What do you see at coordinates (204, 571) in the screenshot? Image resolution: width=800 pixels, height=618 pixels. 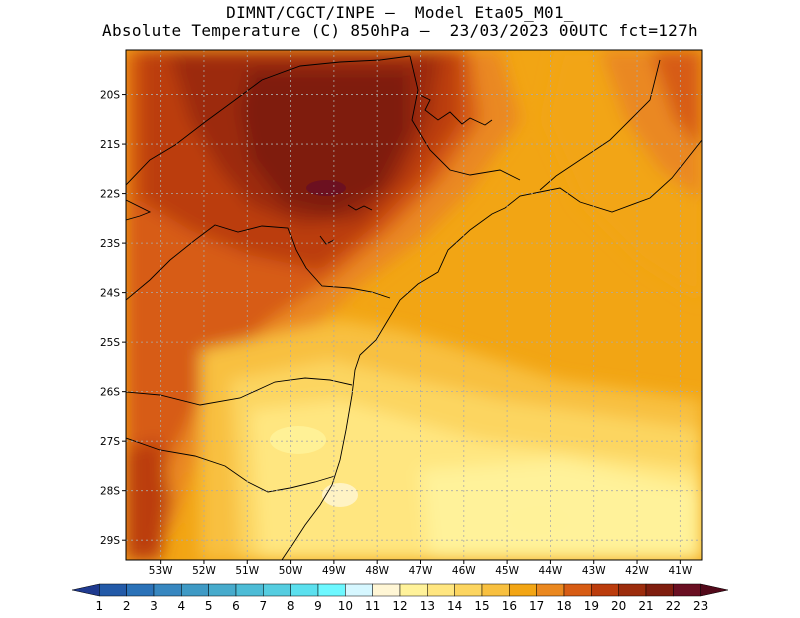 I see `lon-tick-label: 52W` at bounding box center [204, 571].